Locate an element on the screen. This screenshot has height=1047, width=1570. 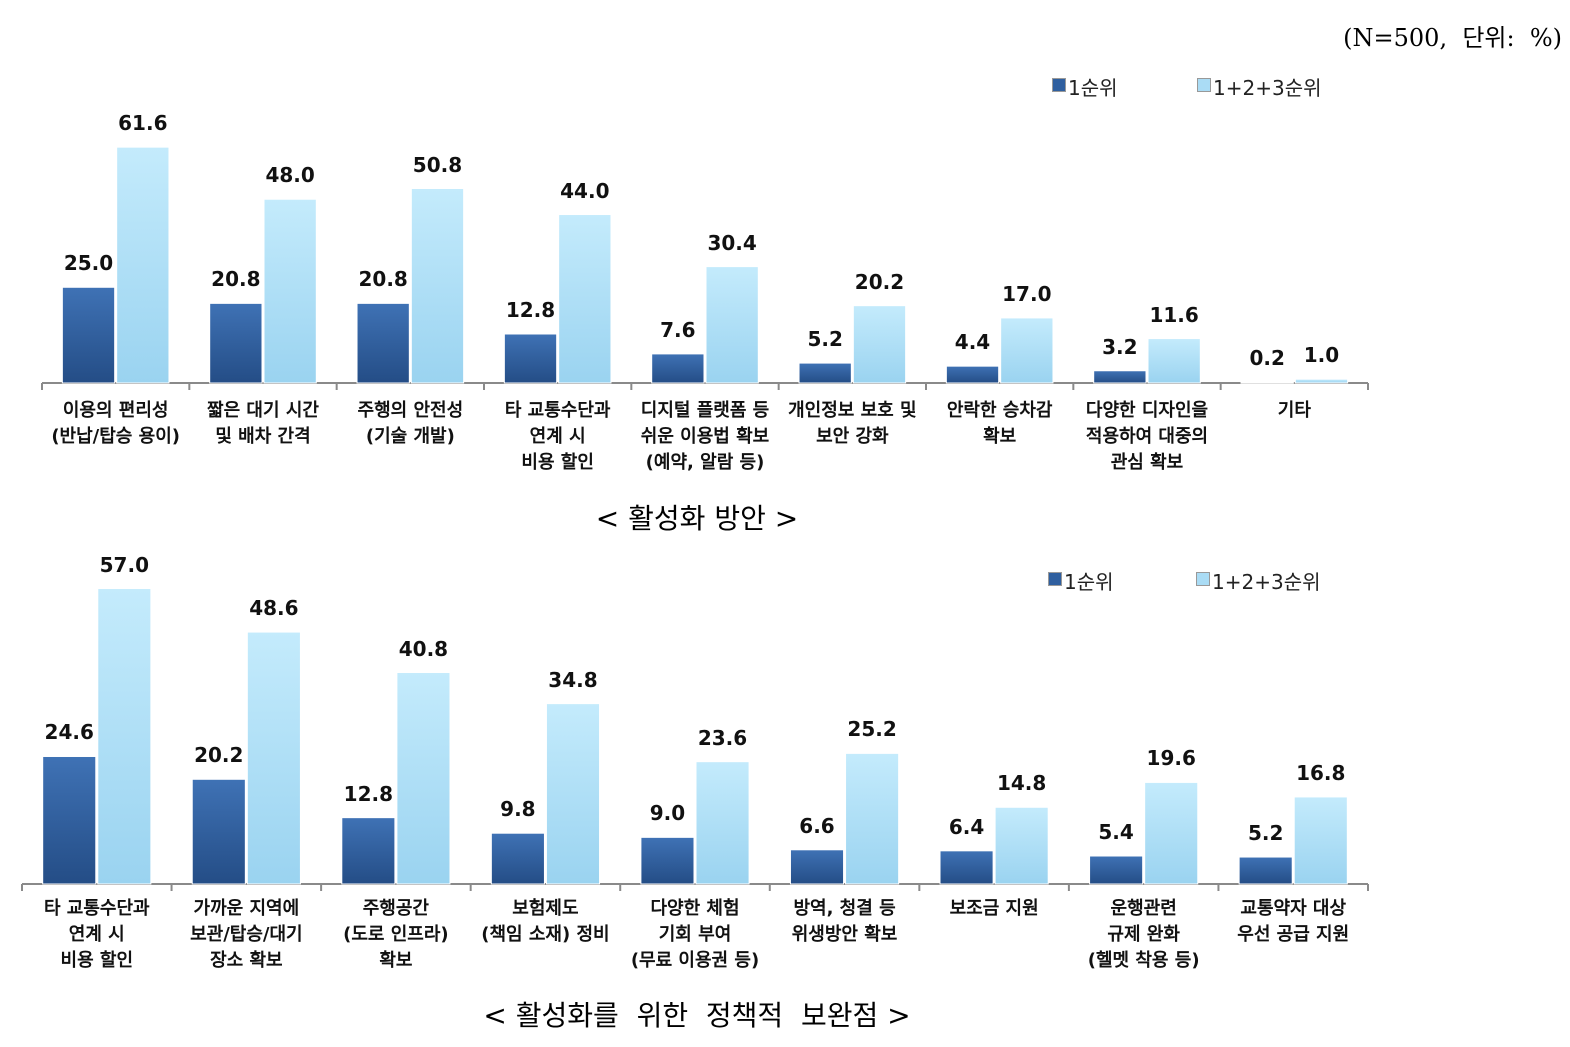
value-label: 57.0 is located at coordinates (124, 564).